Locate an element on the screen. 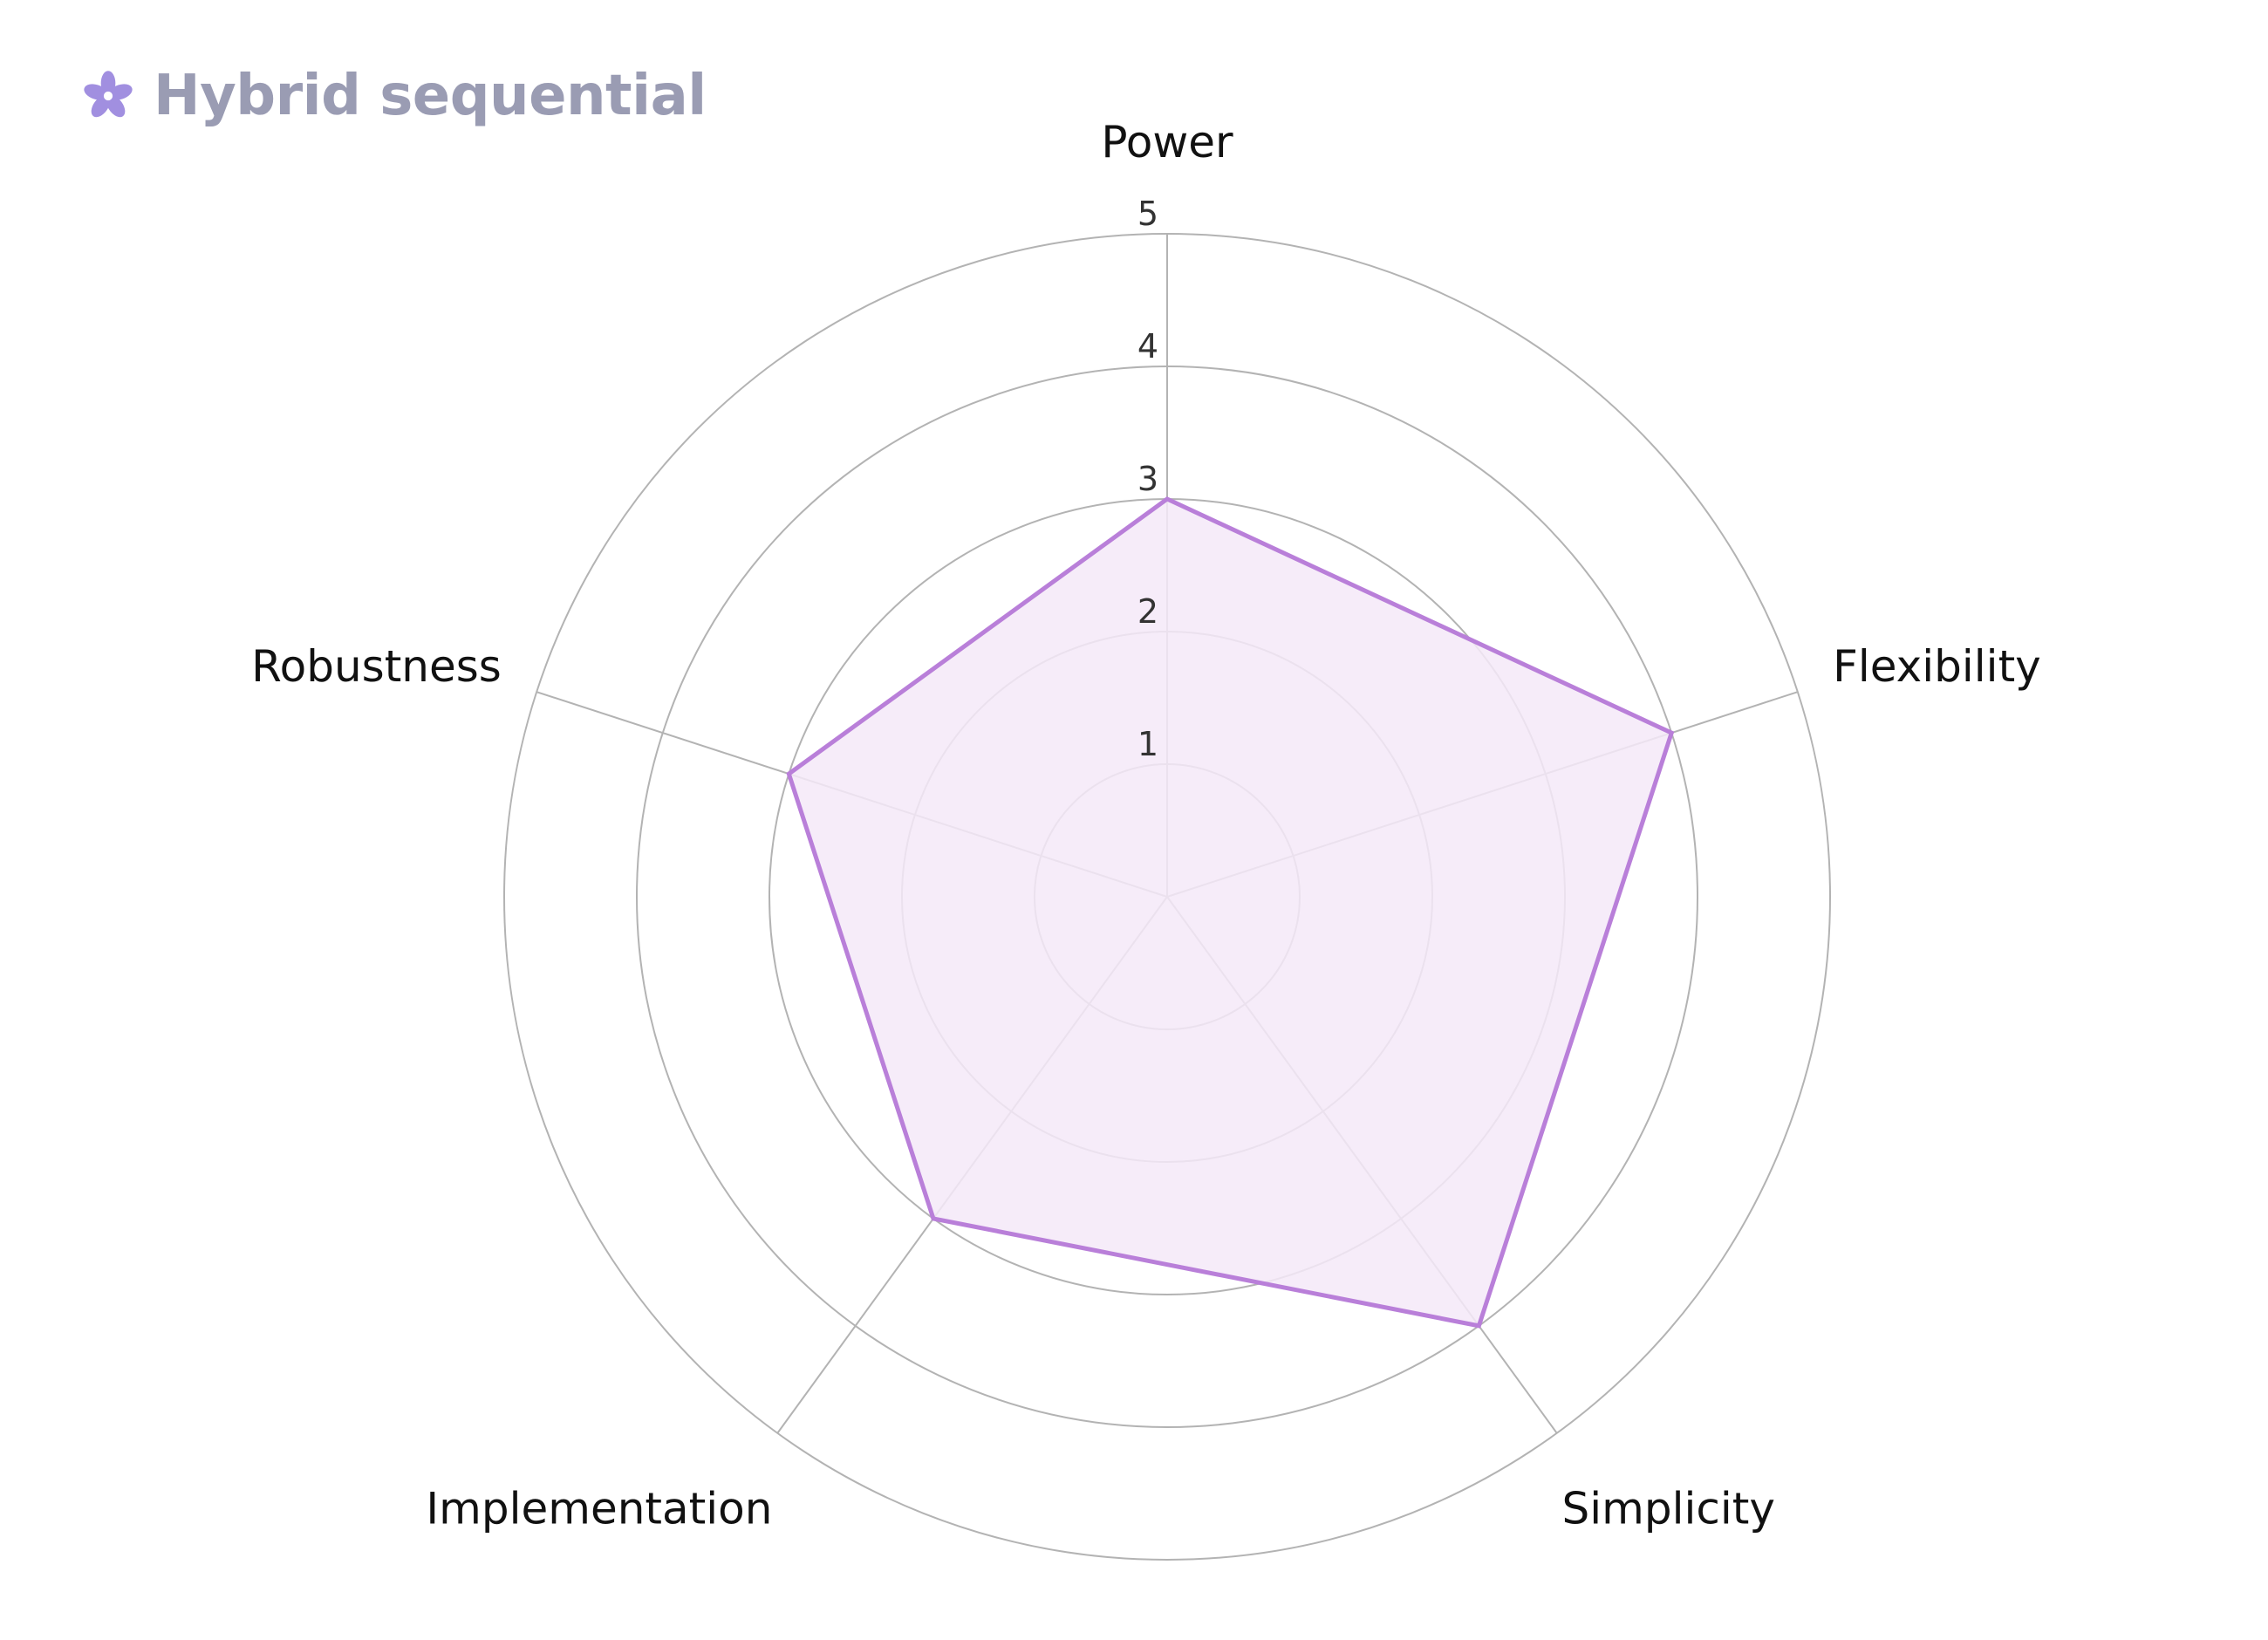 The image size is (2268, 1640). axis-label-flexibility: Flexibility is located at coordinates (1937, 666).